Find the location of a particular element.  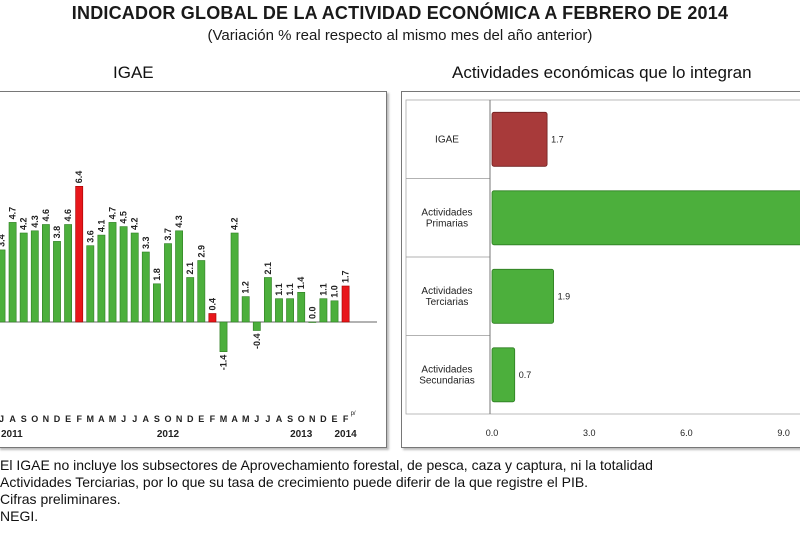

igae-value-label: -1.4 is located at coordinates (224, 363).